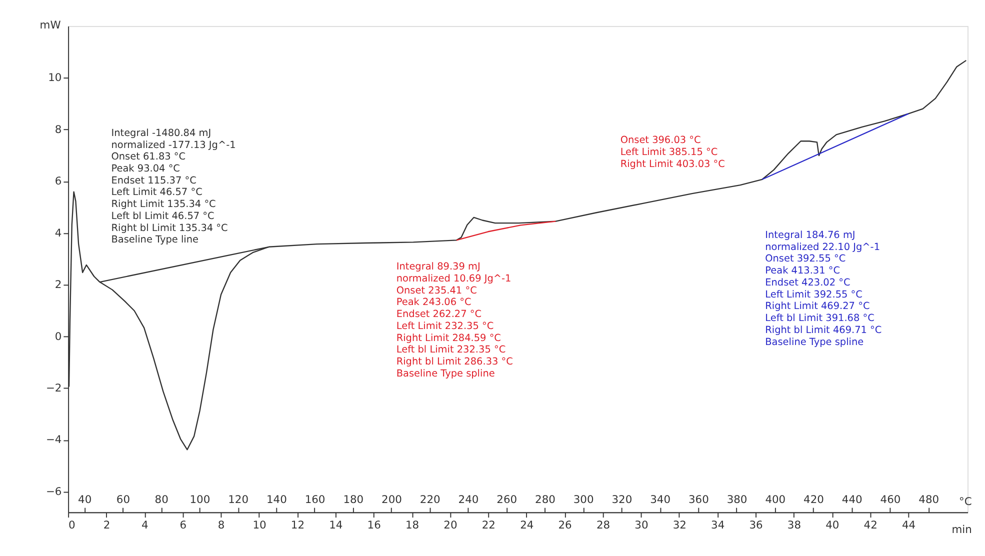  Describe the element at coordinates (814, 499) in the screenshot. I see `x2-tick-label: 420` at that location.